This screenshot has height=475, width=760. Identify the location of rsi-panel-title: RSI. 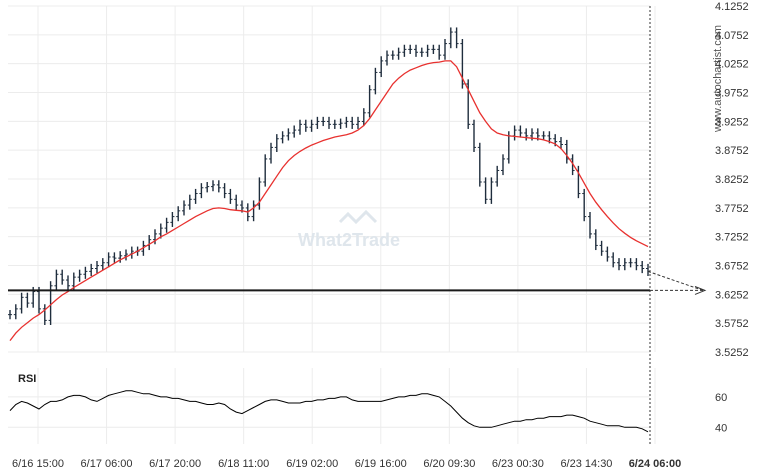
(27, 379).